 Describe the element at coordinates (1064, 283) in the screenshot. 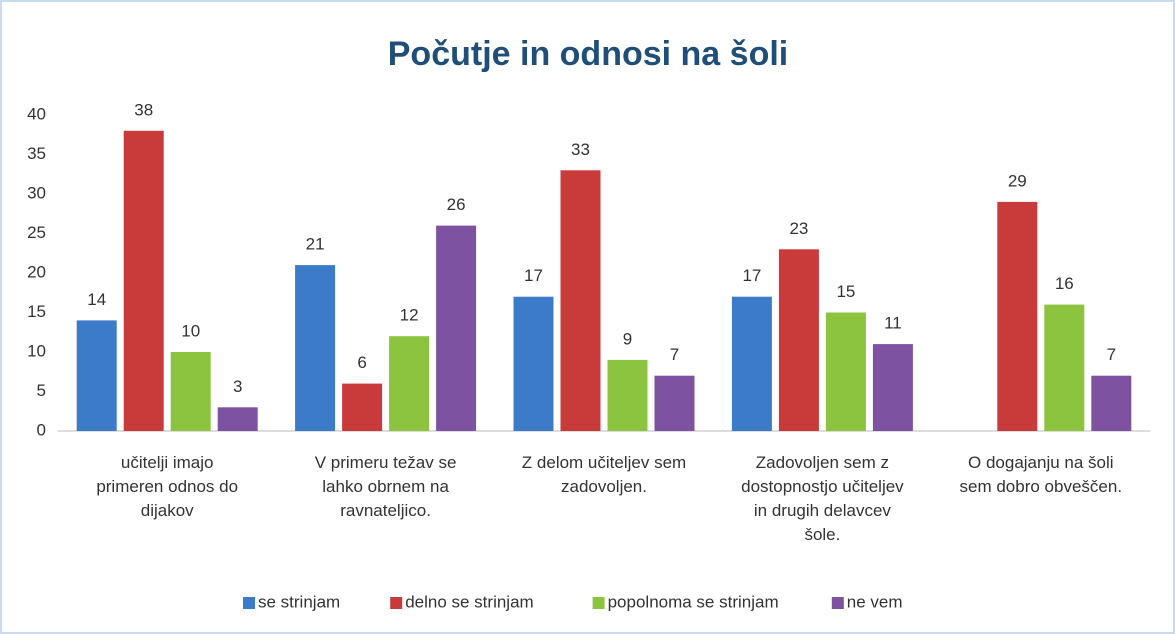

I see `data-label: 16` at that location.